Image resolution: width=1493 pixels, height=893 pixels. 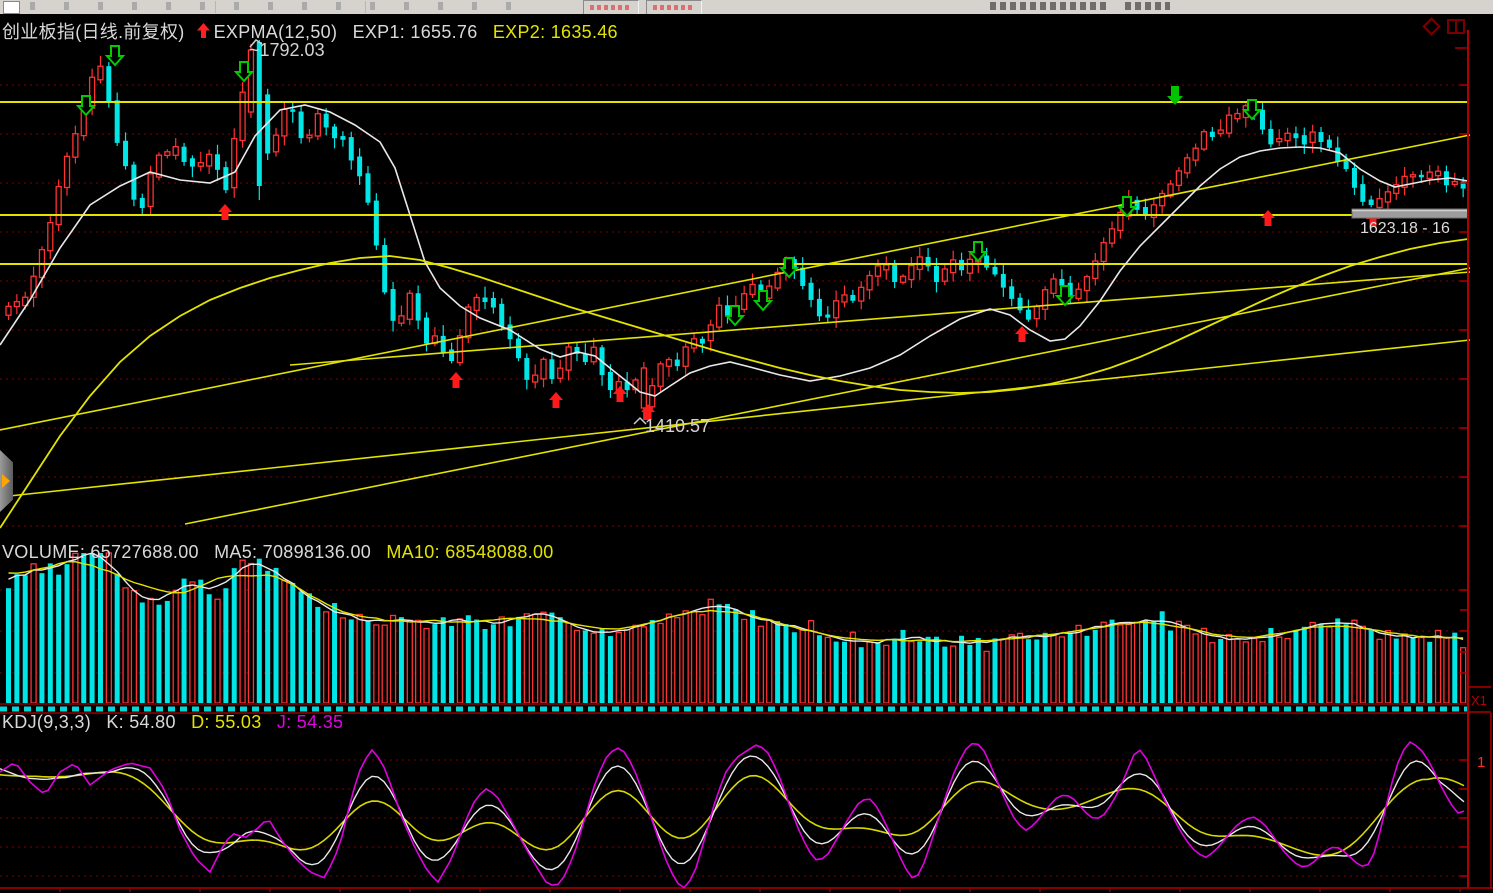 I want to click on exp1-value: EXP1: 1655.76, so click(x=415, y=32).